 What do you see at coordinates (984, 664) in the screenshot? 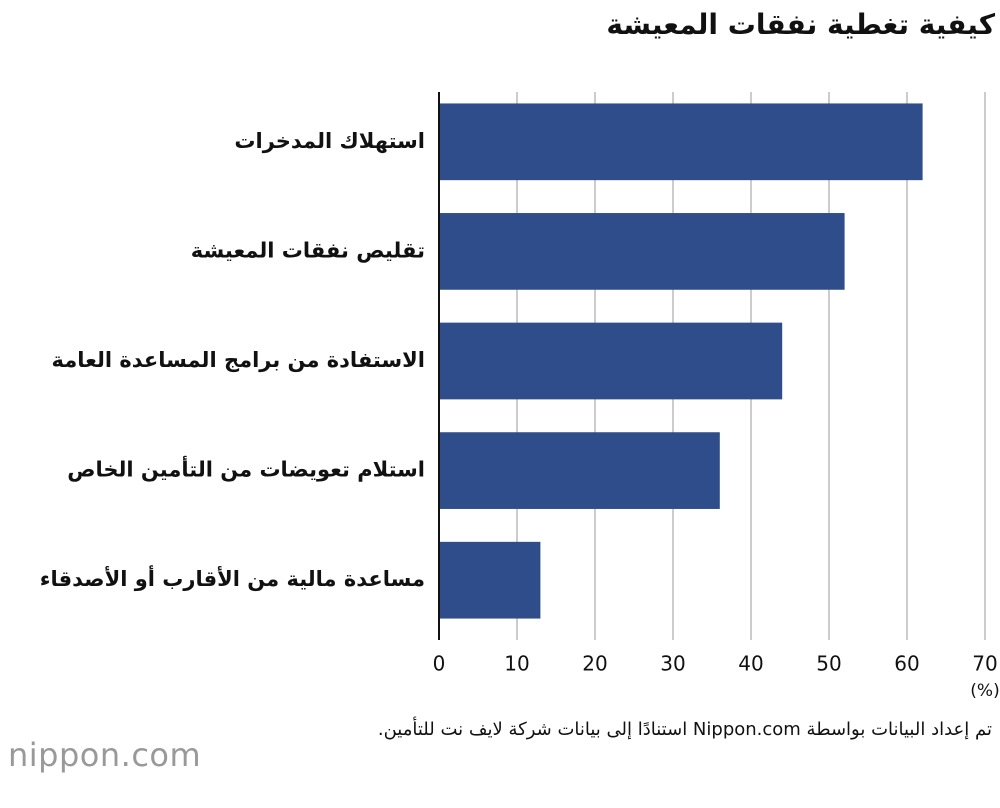
I see `x-tick-label: 70` at bounding box center [984, 664].